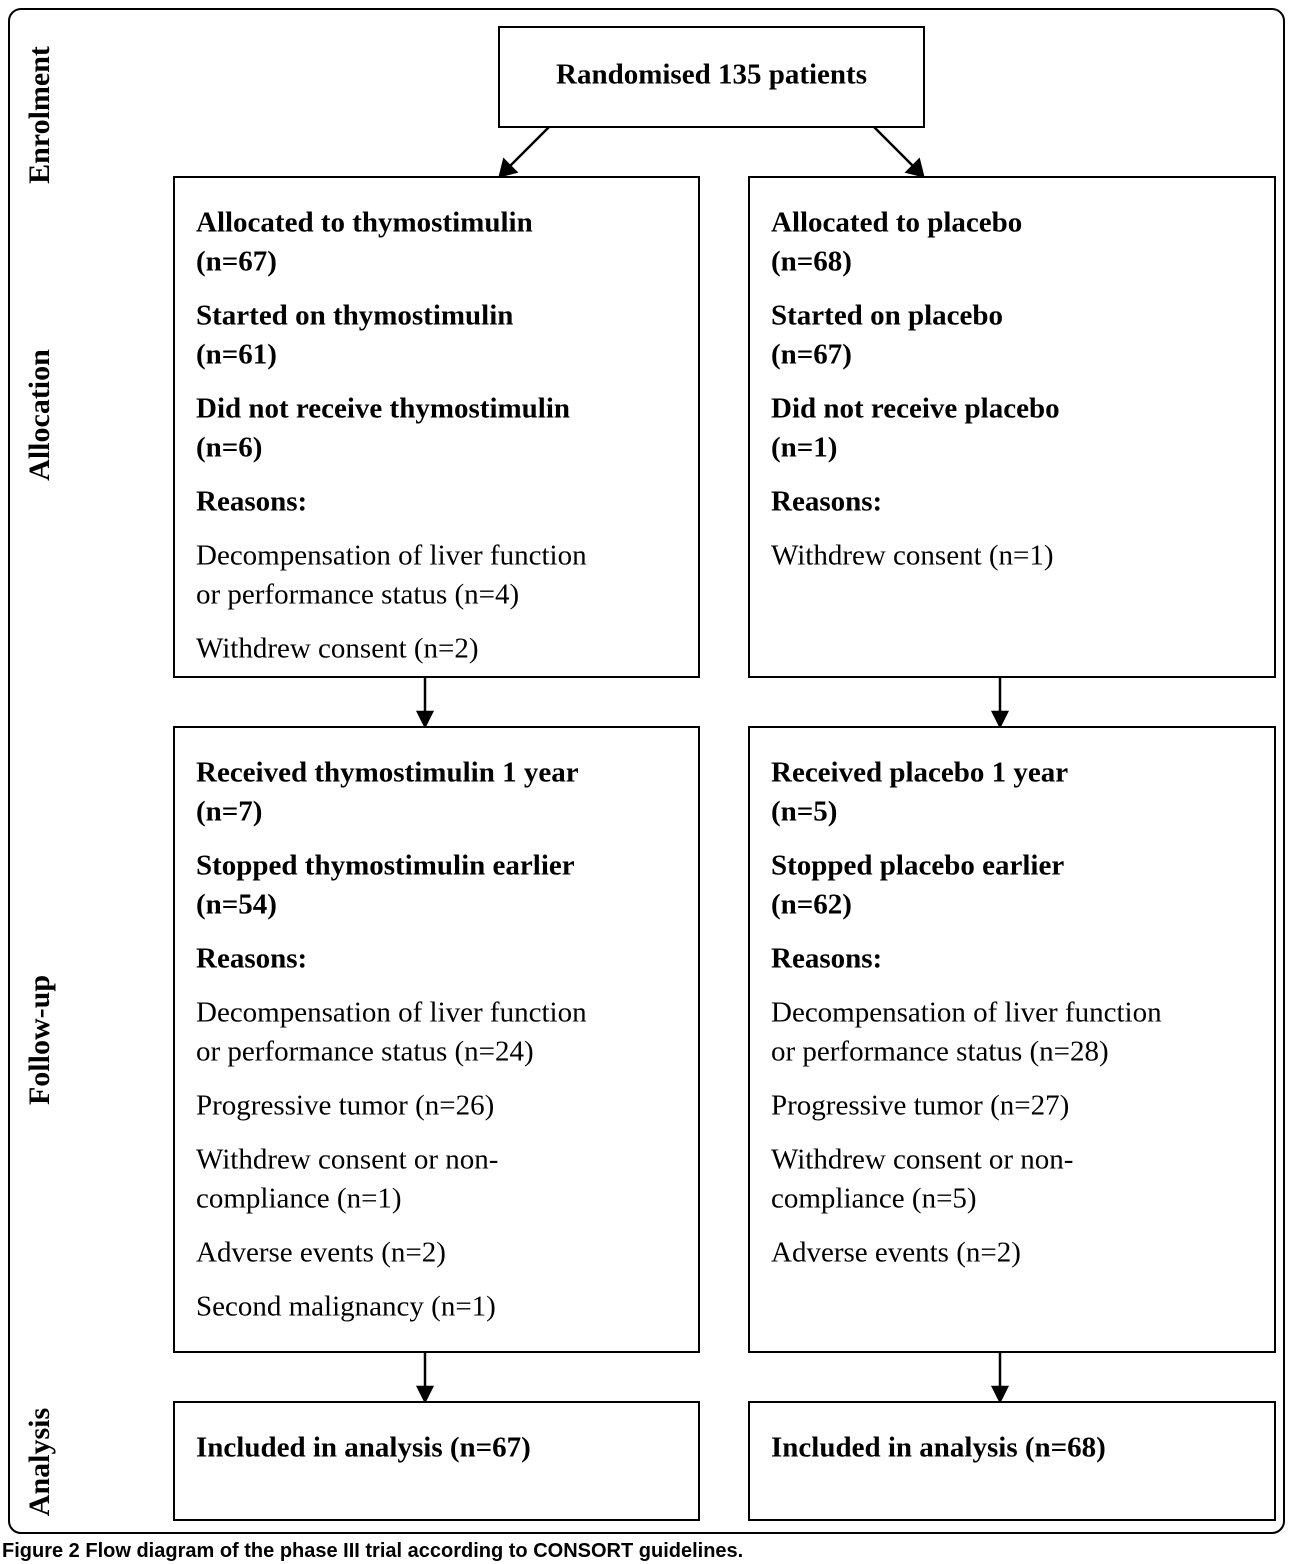  What do you see at coordinates (874, 1199) in the screenshot?
I see `box-text: compliance (n=5)` at bounding box center [874, 1199].